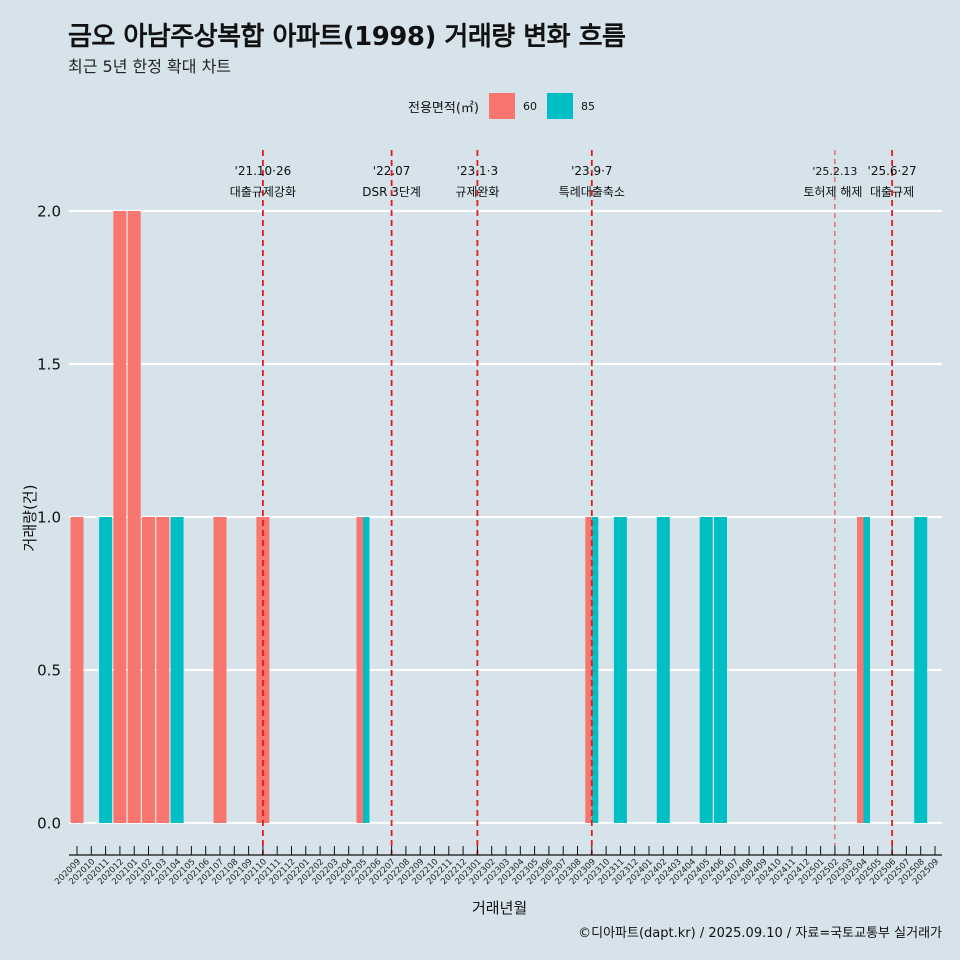 This screenshot has width=960, height=960. I want to click on annotation-date: '25.2.13, so click(834, 171).